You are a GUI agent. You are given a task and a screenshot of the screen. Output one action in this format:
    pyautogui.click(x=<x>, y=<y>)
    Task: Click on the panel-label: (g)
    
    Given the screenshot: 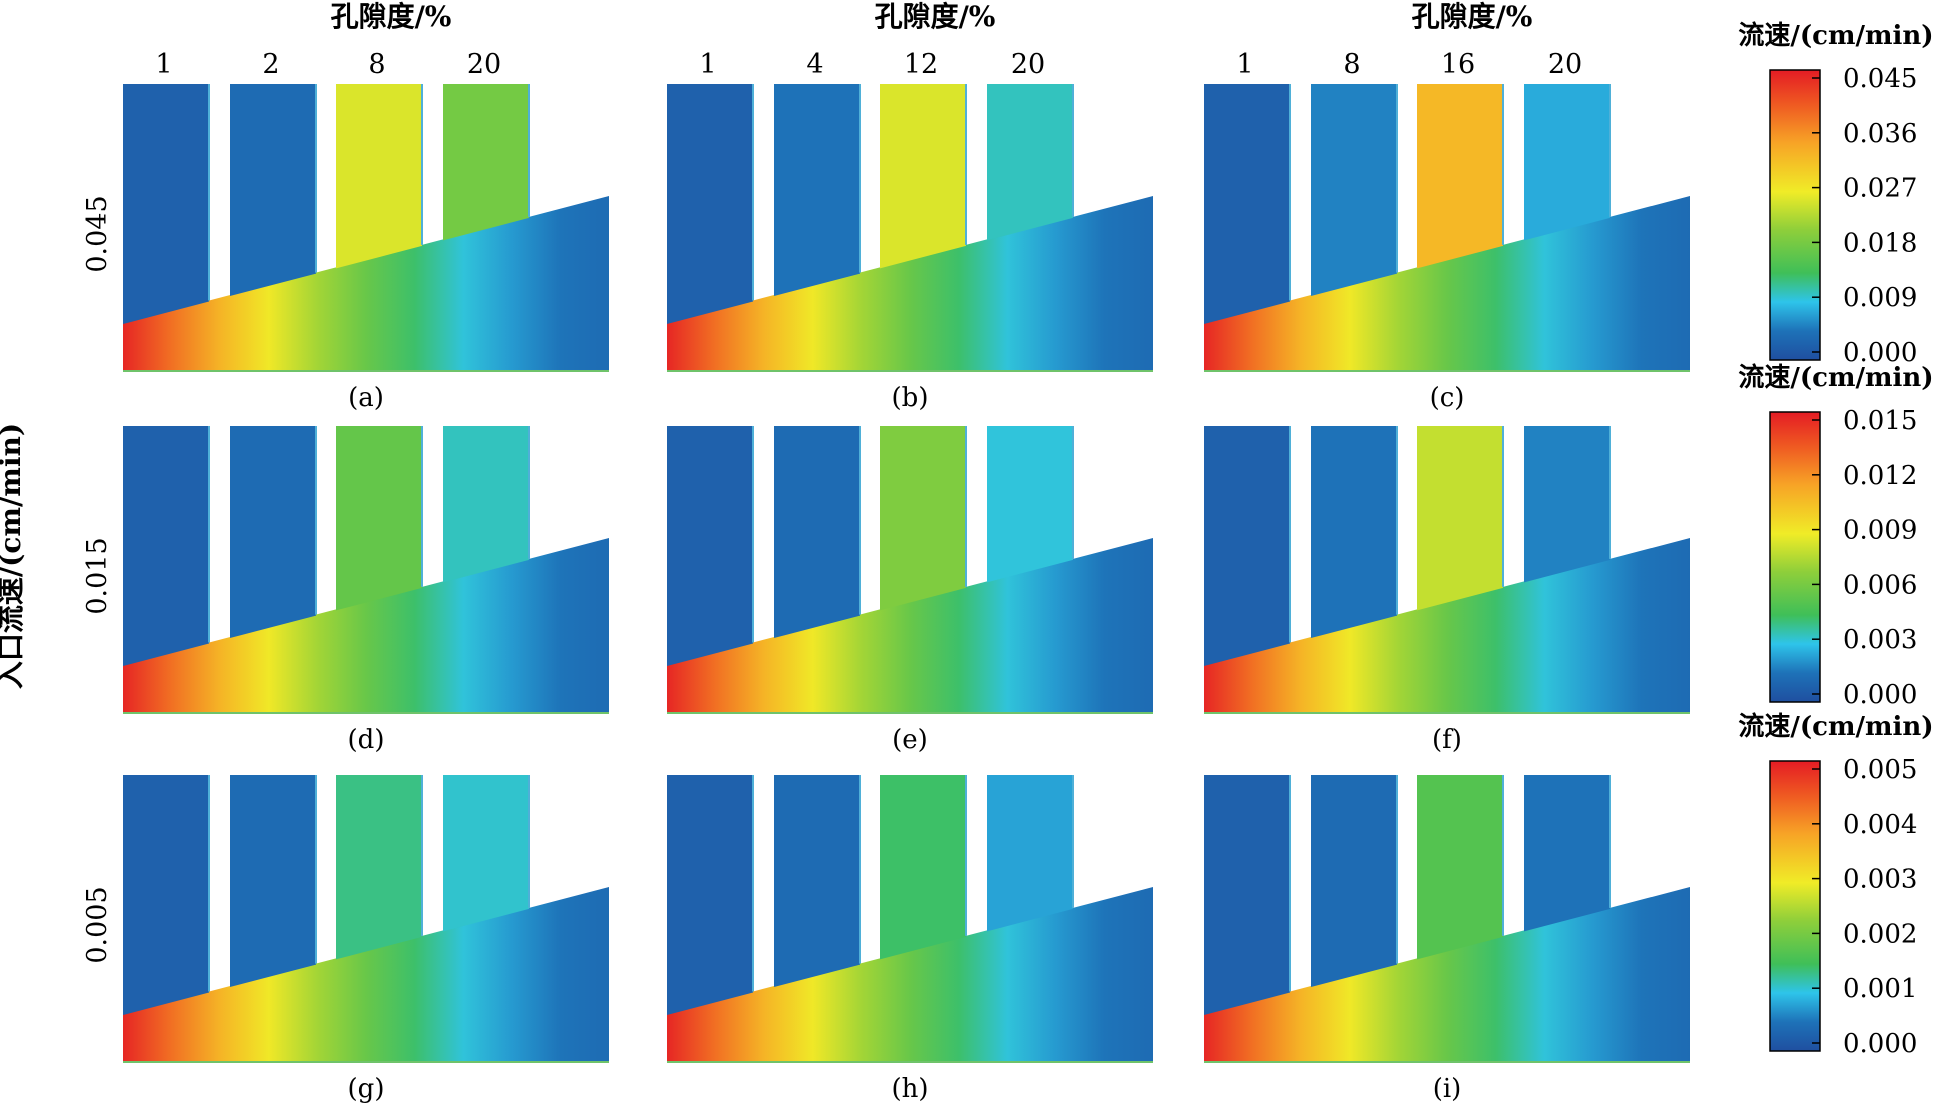 What is the action you would take?
    pyautogui.click(x=366, y=1089)
    